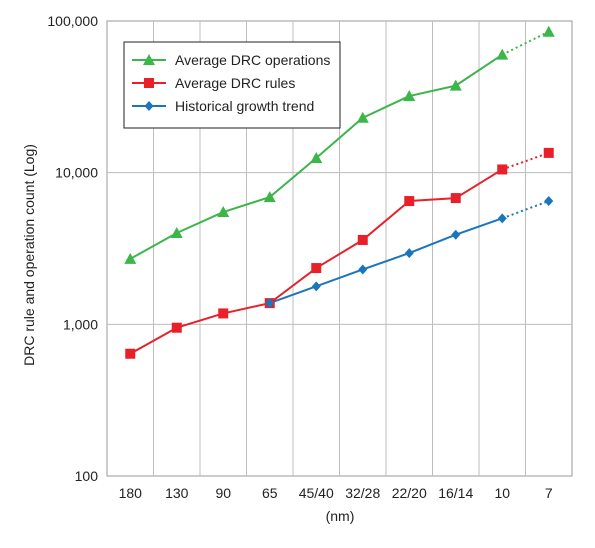  Describe the element at coordinates (409, 493) in the screenshot. I see `x-tick-label: 22/20` at that location.